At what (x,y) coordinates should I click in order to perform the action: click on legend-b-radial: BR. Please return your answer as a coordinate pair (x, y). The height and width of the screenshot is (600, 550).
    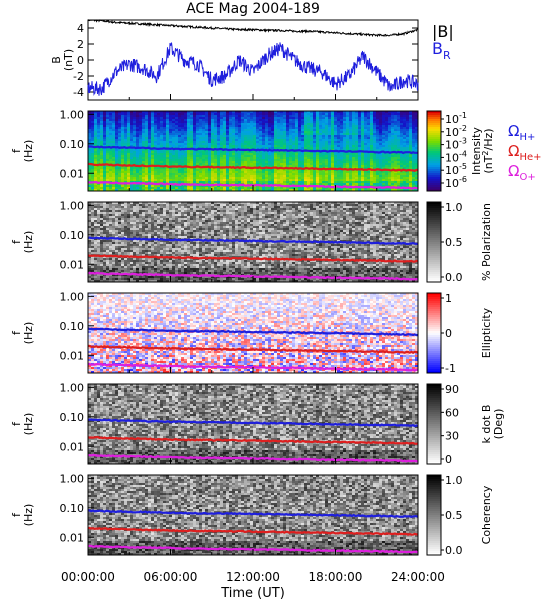
    Looking at the image, I should click on (441, 50).